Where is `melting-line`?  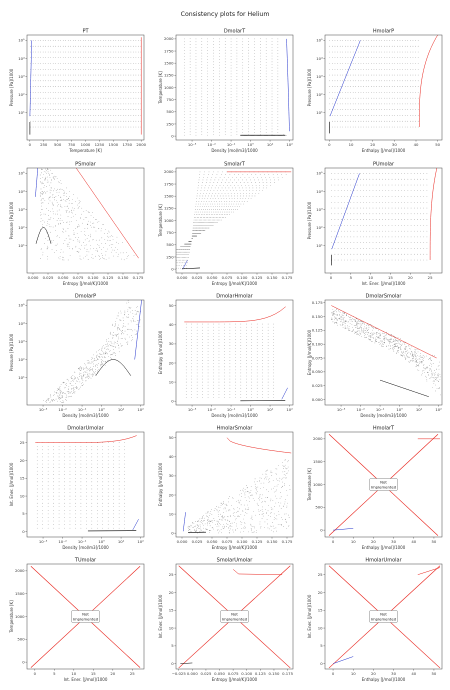
melting-line is located at coordinates (37, 182).